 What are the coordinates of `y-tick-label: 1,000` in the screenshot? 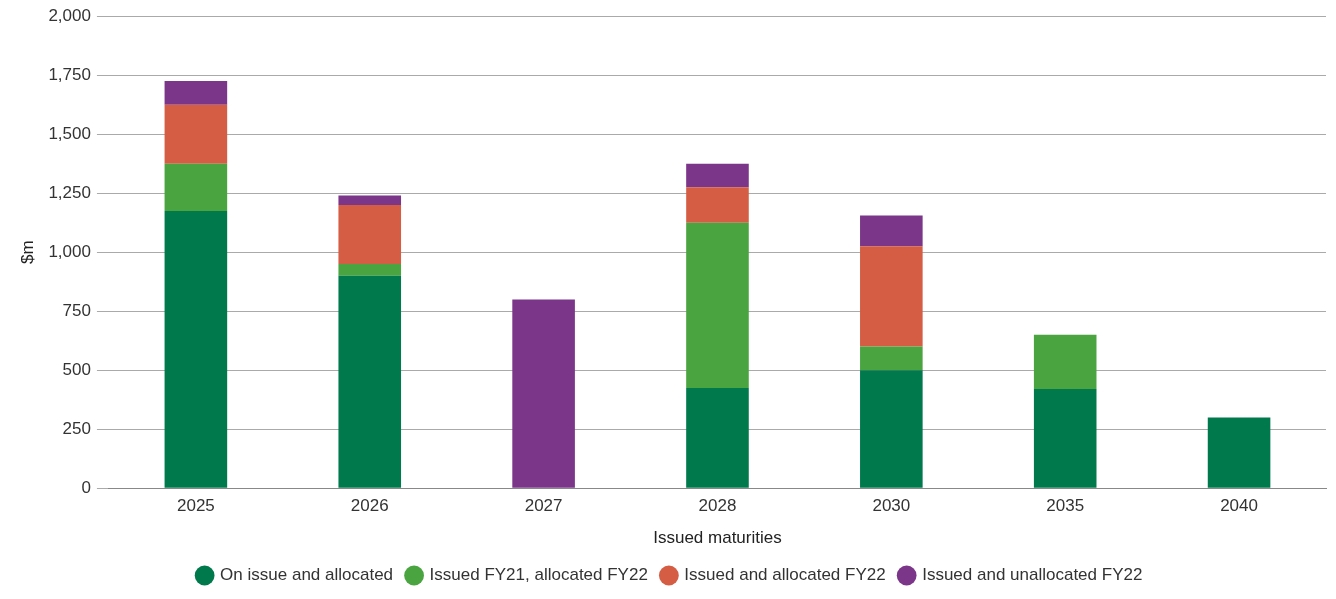 It's located at (69, 251).